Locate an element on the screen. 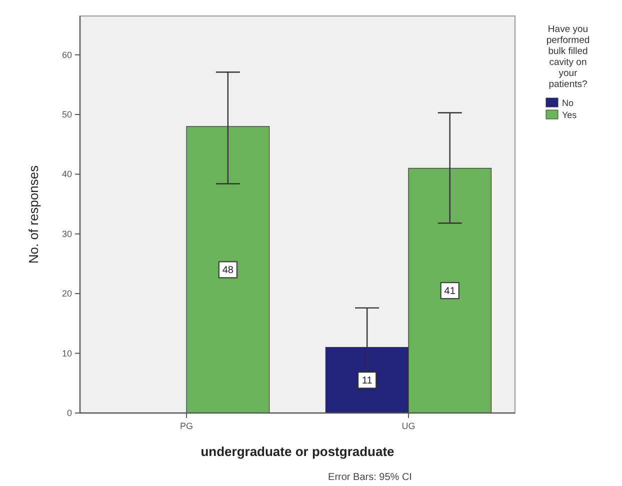 The width and height of the screenshot is (622, 486). legend-label: No is located at coordinates (568, 103).